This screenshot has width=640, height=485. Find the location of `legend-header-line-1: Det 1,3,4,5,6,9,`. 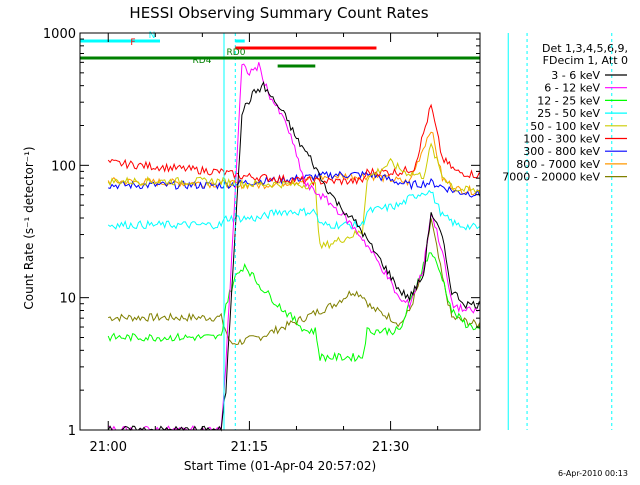

legend-header-line-1: Det 1,3,4,5,6,9, is located at coordinates (585, 48).